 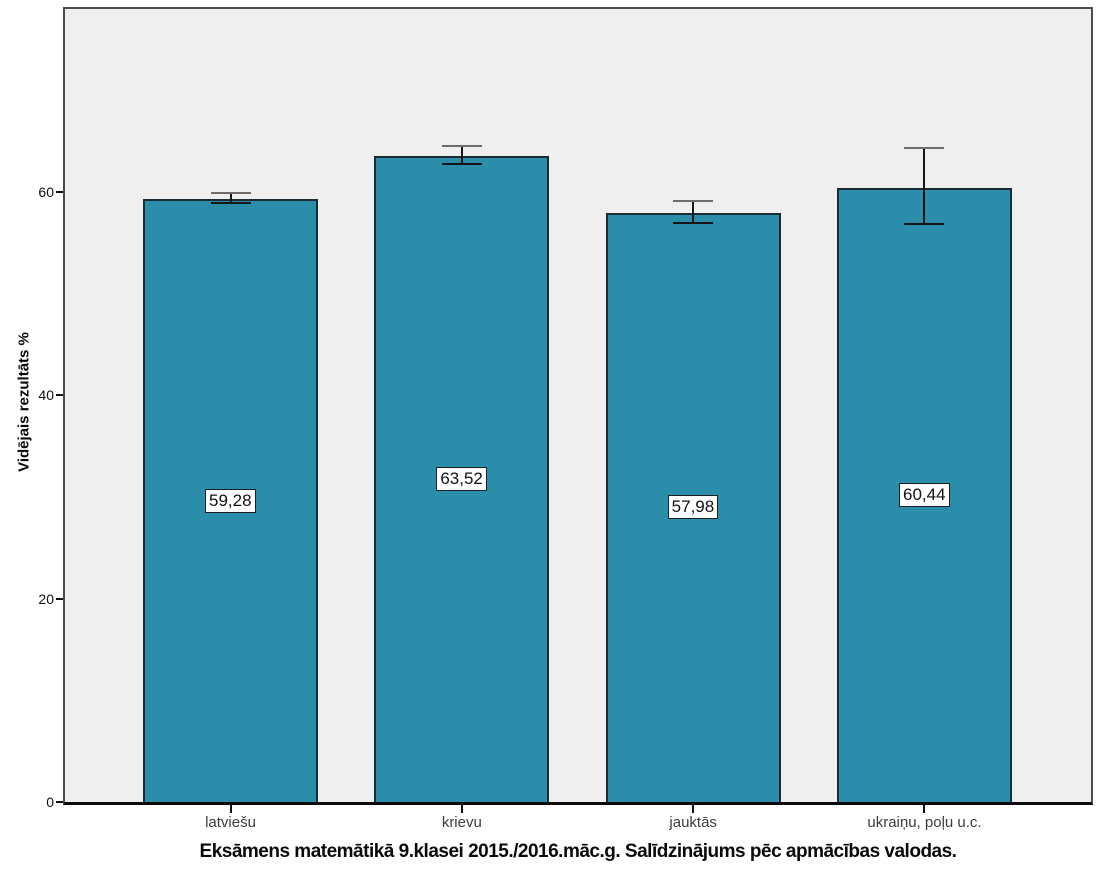 What do you see at coordinates (46, 598) in the screenshot?
I see `y-tick-label: 20` at bounding box center [46, 598].